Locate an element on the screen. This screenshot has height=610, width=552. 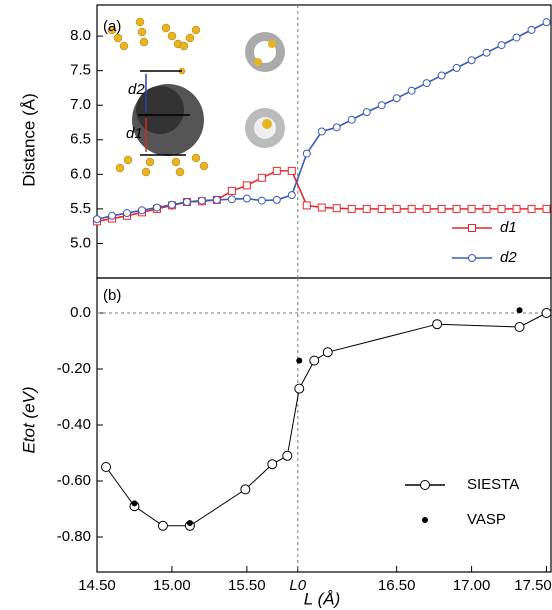
x-tick-label: 14.50 is located at coordinates (97, 585).